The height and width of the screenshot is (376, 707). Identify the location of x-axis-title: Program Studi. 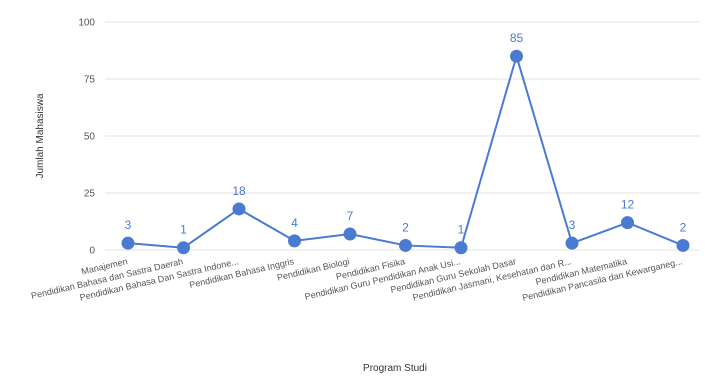
(395, 368).